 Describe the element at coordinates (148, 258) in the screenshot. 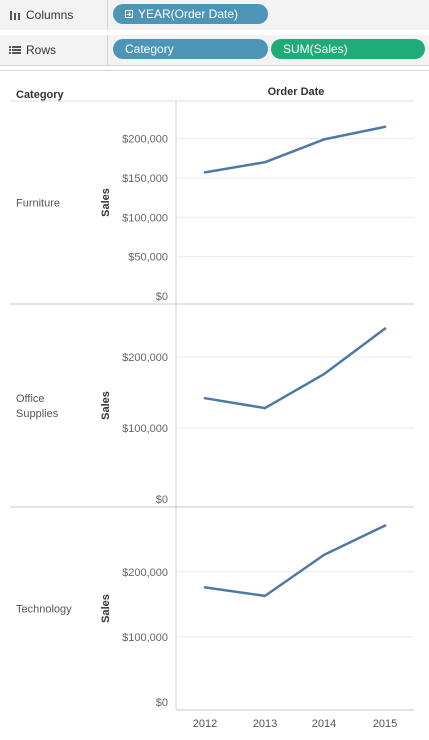

I see `y-tick-label: $50,000` at that location.